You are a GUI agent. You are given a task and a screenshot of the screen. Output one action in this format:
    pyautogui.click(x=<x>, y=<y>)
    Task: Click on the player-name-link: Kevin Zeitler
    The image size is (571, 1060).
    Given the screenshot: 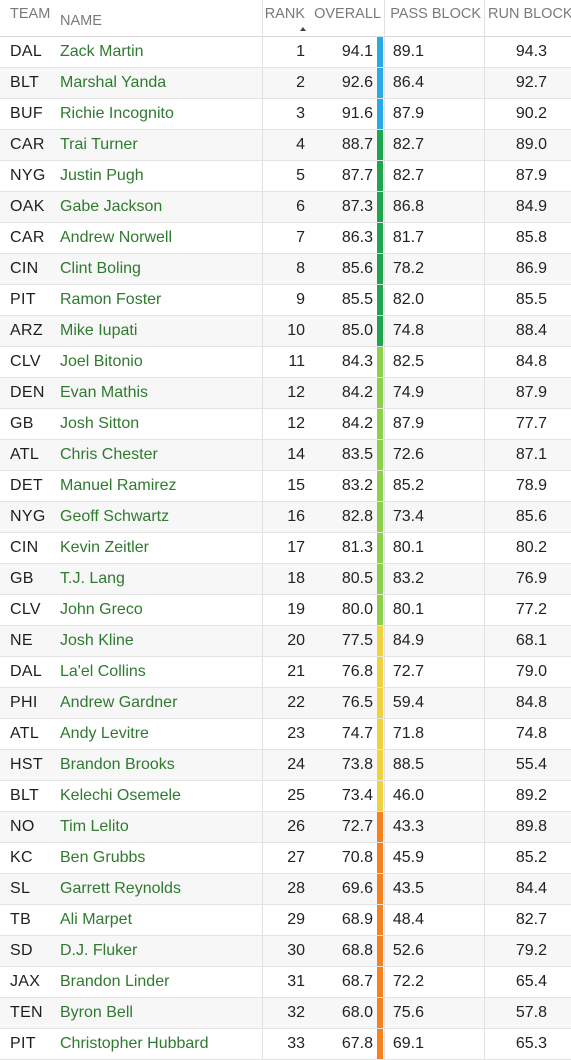 What is the action you would take?
    pyautogui.click(x=104, y=547)
    